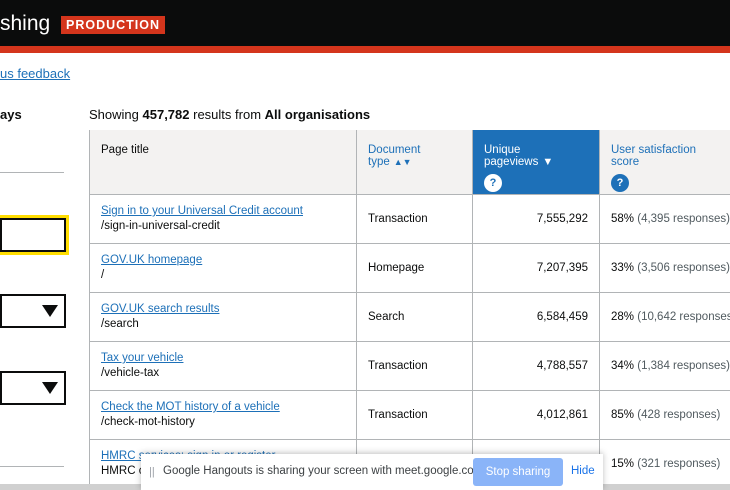 The image size is (730, 490). I want to click on search-input, so click(33, 235).